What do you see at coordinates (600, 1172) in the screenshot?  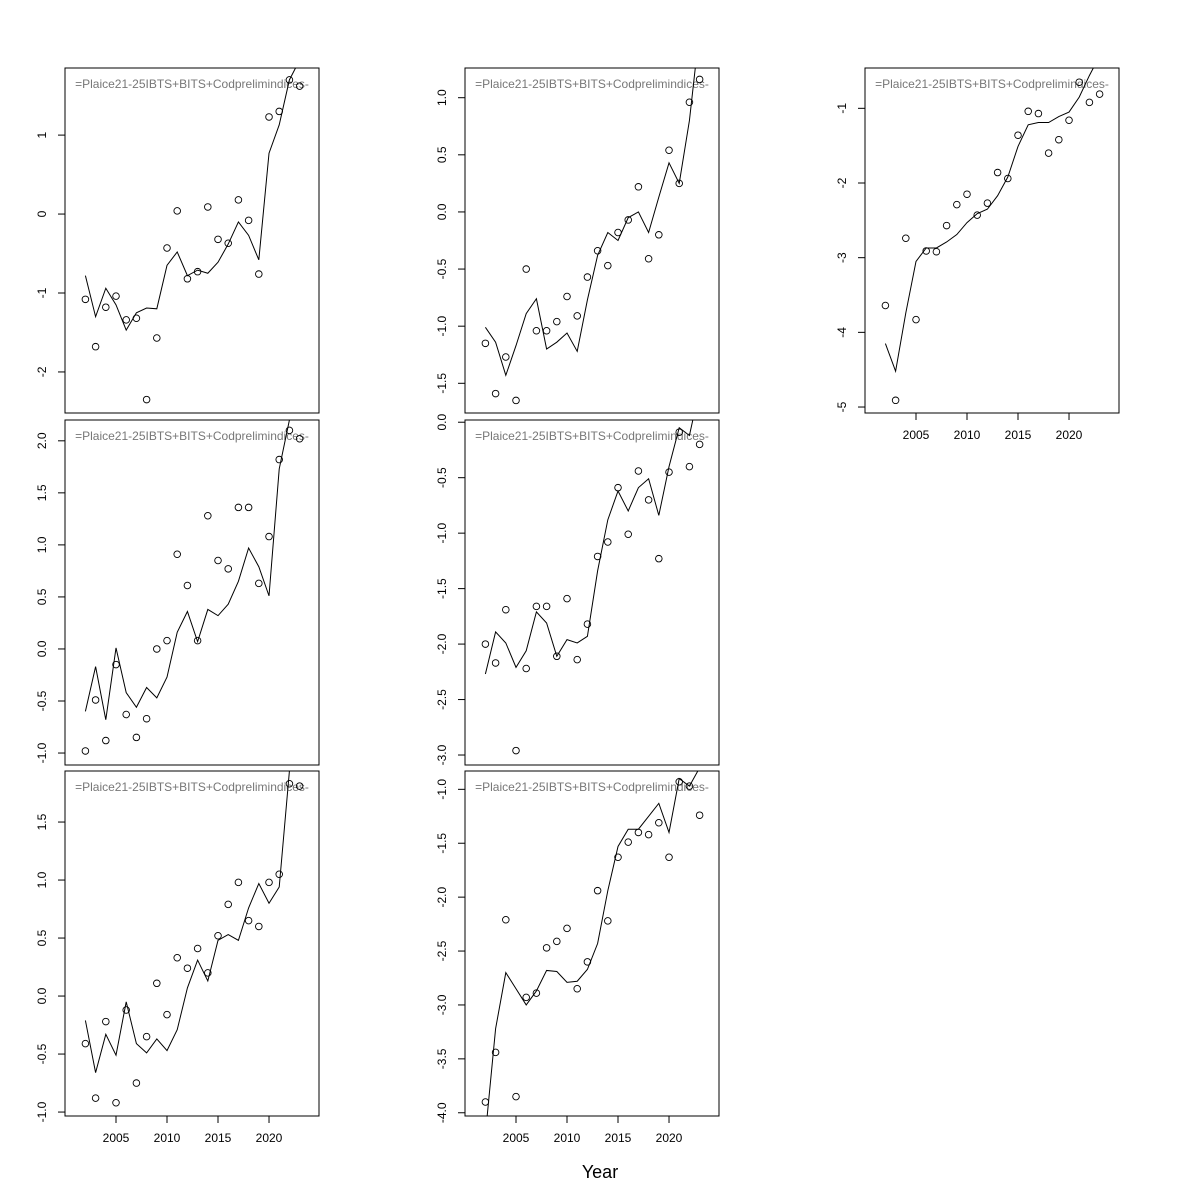 I see `x-axis-label: Year` at bounding box center [600, 1172].